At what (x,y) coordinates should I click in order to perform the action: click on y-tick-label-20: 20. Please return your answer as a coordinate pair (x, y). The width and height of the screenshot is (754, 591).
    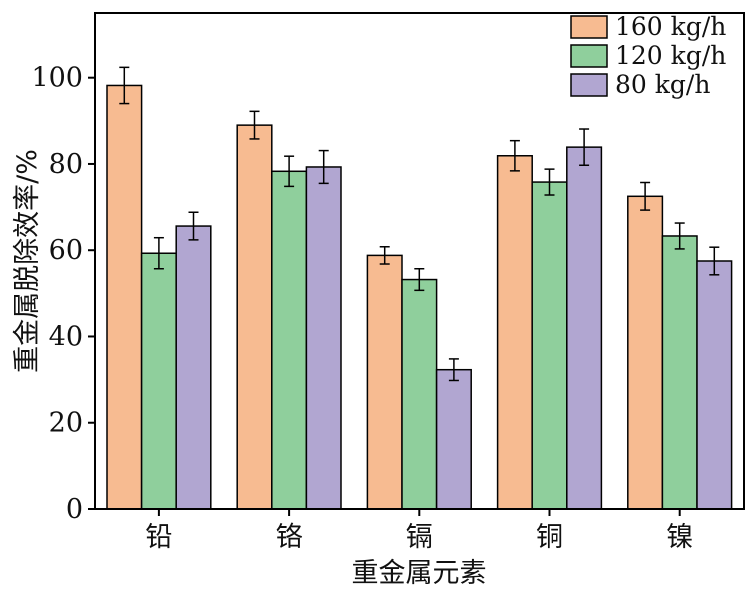
    Looking at the image, I should click on (66, 423).